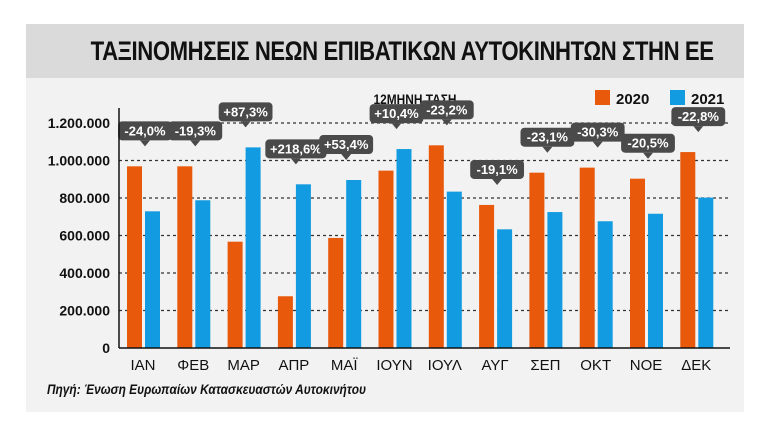  I want to click on change-label: +218,6%, so click(296, 148).